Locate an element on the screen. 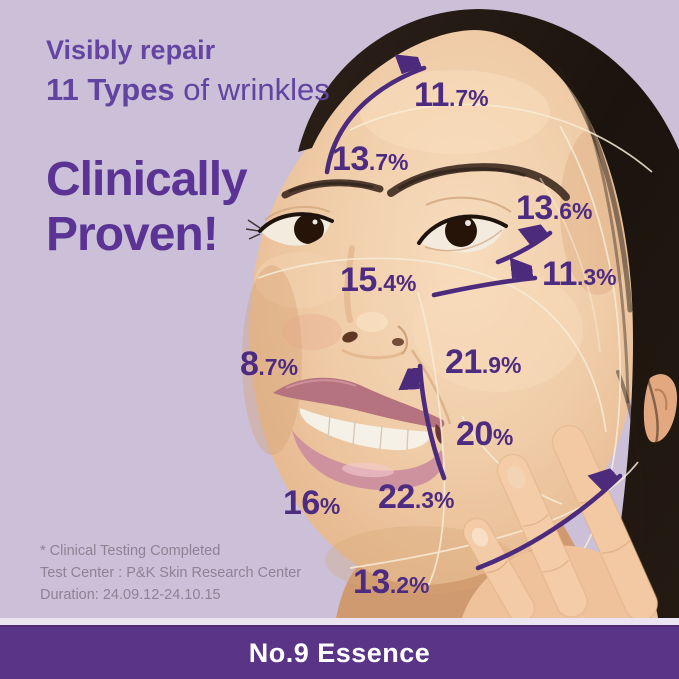  pct-frac: .6% is located at coordinates (572, 211).